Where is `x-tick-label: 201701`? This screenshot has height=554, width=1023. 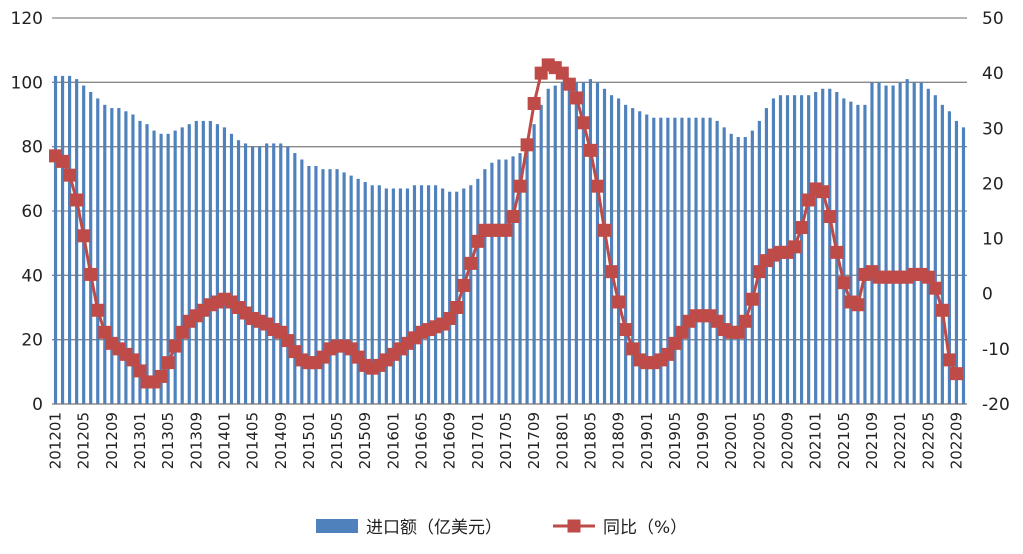 x-tick-label: 201701 is located at coordinates (478, 440).